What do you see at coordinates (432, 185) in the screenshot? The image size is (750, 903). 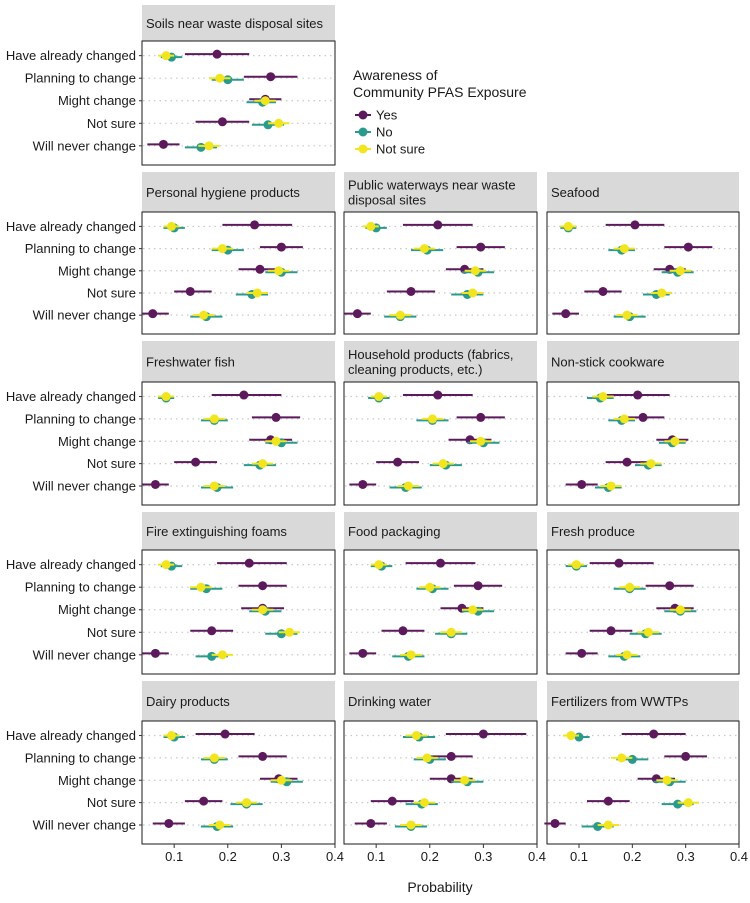 I see `panel-title: Public waterways near waste` at bounding box center [432, 185].